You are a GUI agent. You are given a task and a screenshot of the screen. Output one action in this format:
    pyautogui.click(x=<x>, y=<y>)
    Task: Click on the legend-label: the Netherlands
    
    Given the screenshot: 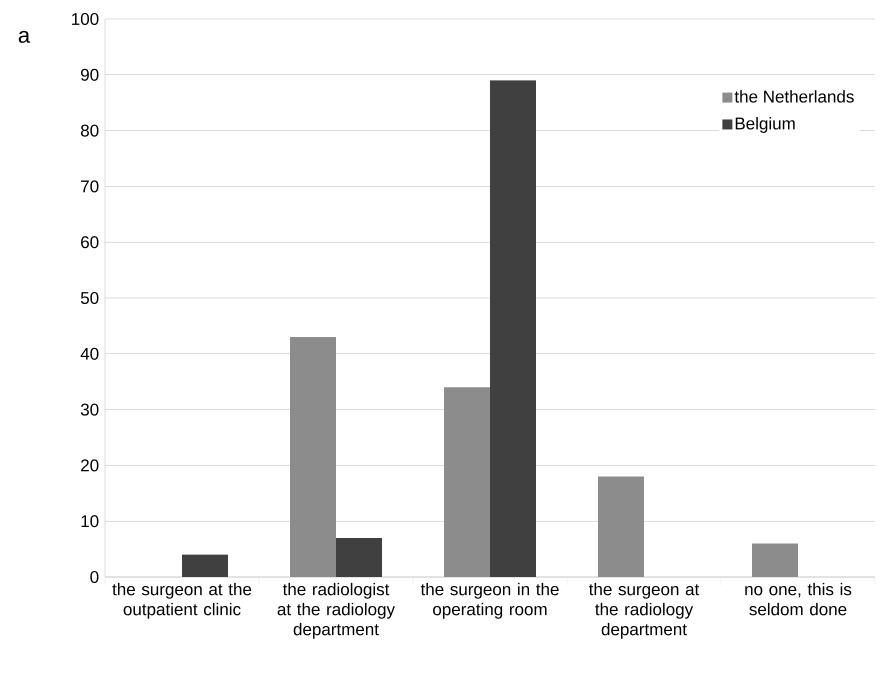 What is the action you would take?
    pyautogui.click(x=794, y=96)
    